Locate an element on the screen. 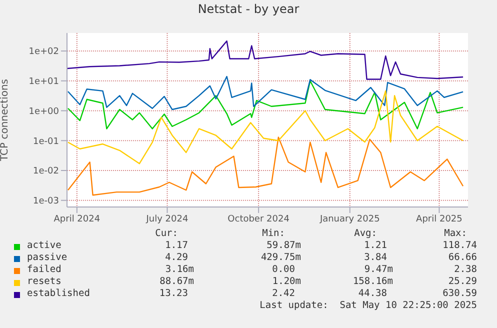  text: Avg: is located at coordinates (365, 233).